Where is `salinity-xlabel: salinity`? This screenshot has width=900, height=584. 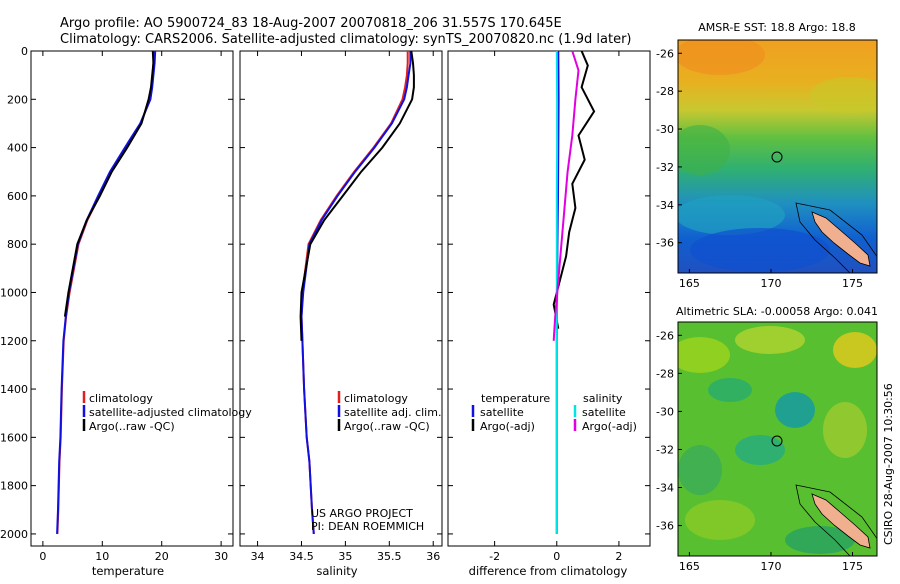
salinity-xlabel: salinity is located at coordinates (336, 571).